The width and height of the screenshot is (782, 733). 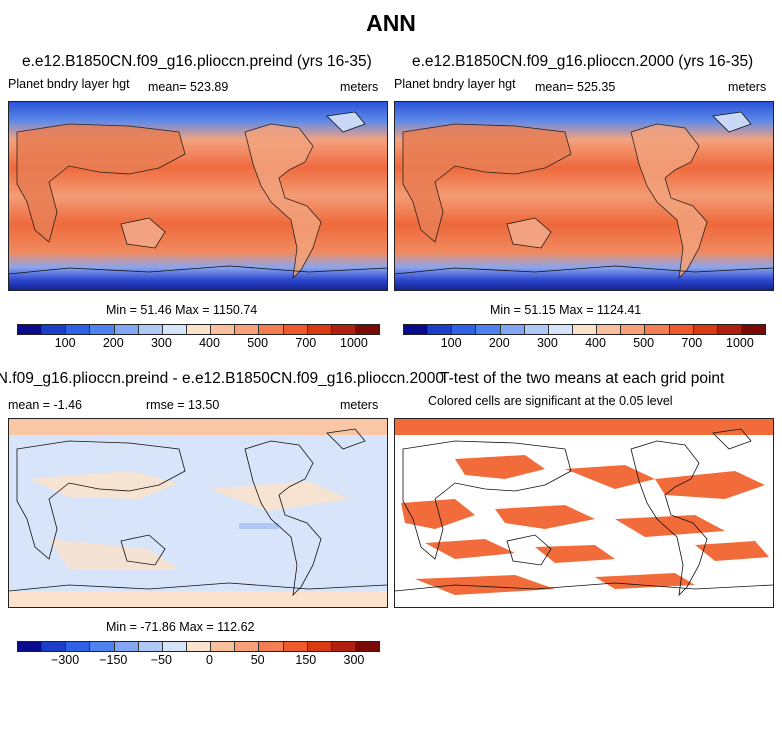 I want to click on panel3-units: meters, so click(x=359, y=405).